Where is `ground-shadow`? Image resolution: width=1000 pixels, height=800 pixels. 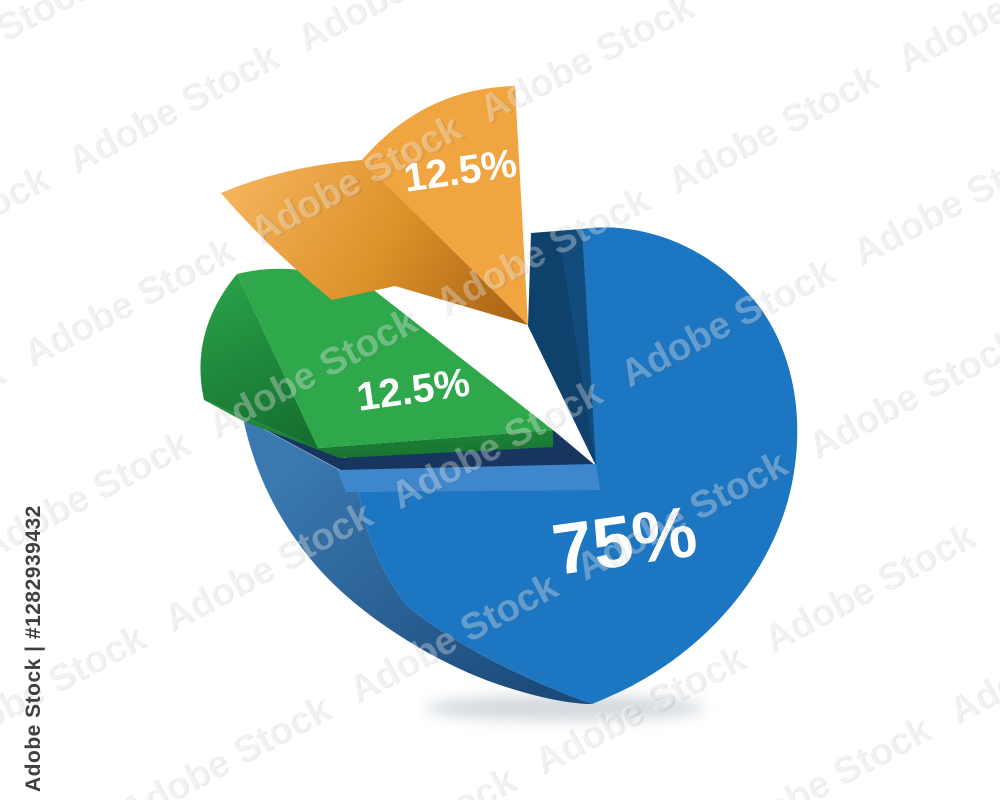
ground-shadow is located at coordinates (565, 708).